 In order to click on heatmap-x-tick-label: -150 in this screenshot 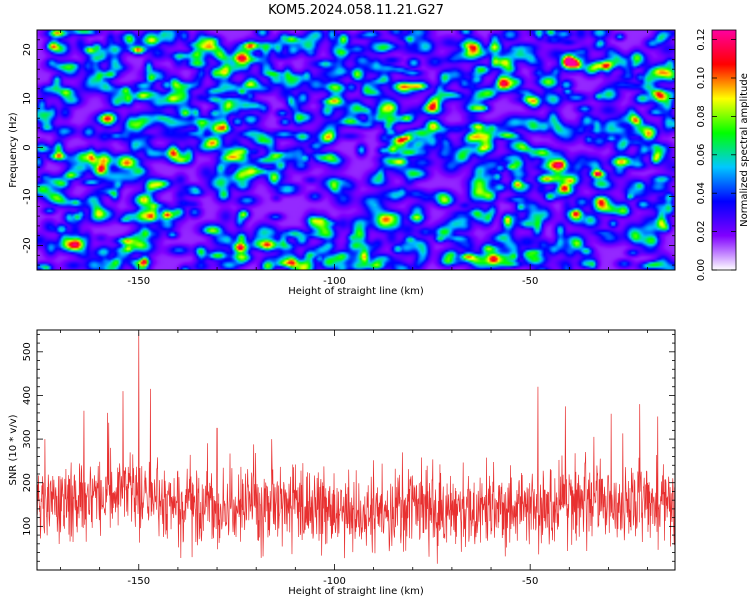, I will do `click(138, 281)`.